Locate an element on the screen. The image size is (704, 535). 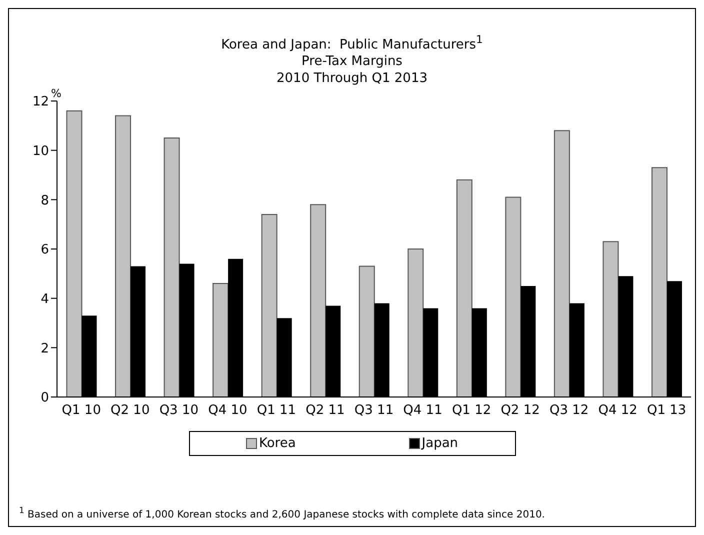
chart-title: Korea and Japan: Public Manufacturers$^{1}$ is located at coordinates (352, 43).